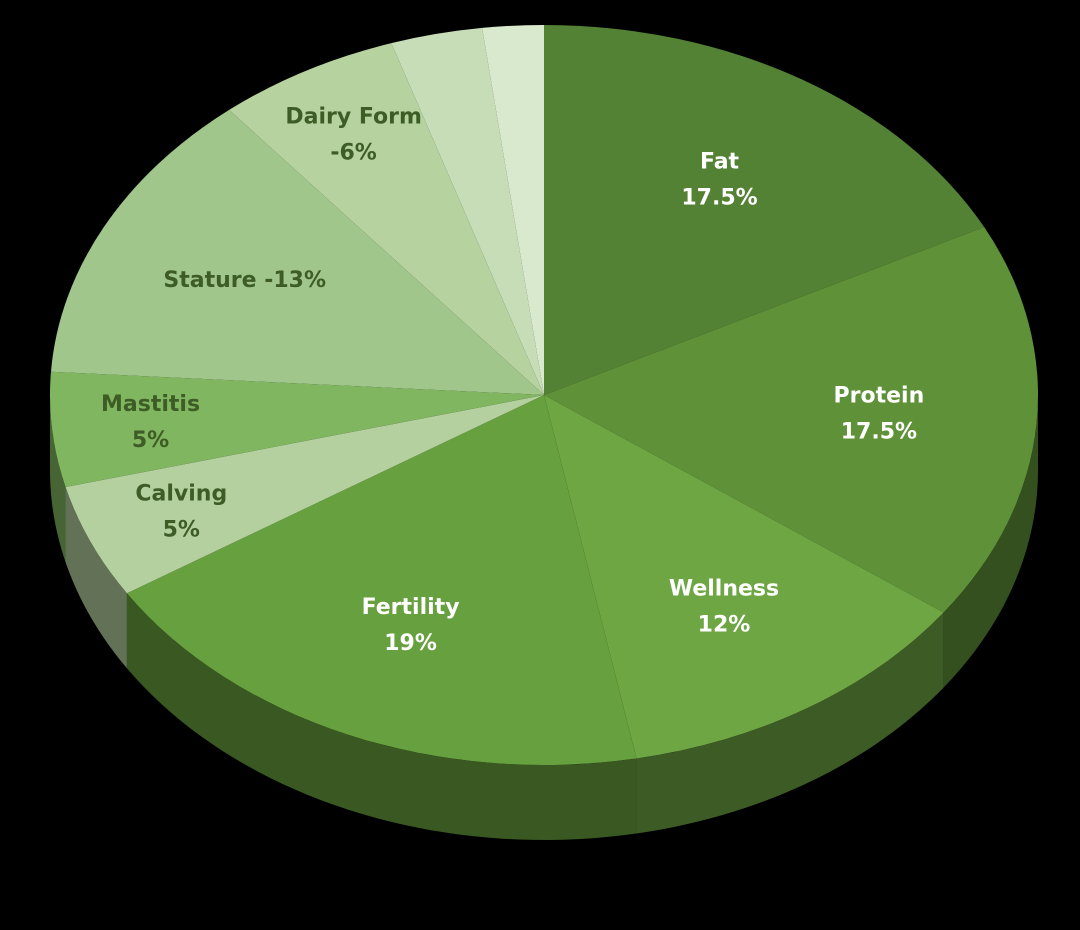  Describe the element at coordinates (150, 404) in the screenshot. I see `category-label: Mastitis` at that location.